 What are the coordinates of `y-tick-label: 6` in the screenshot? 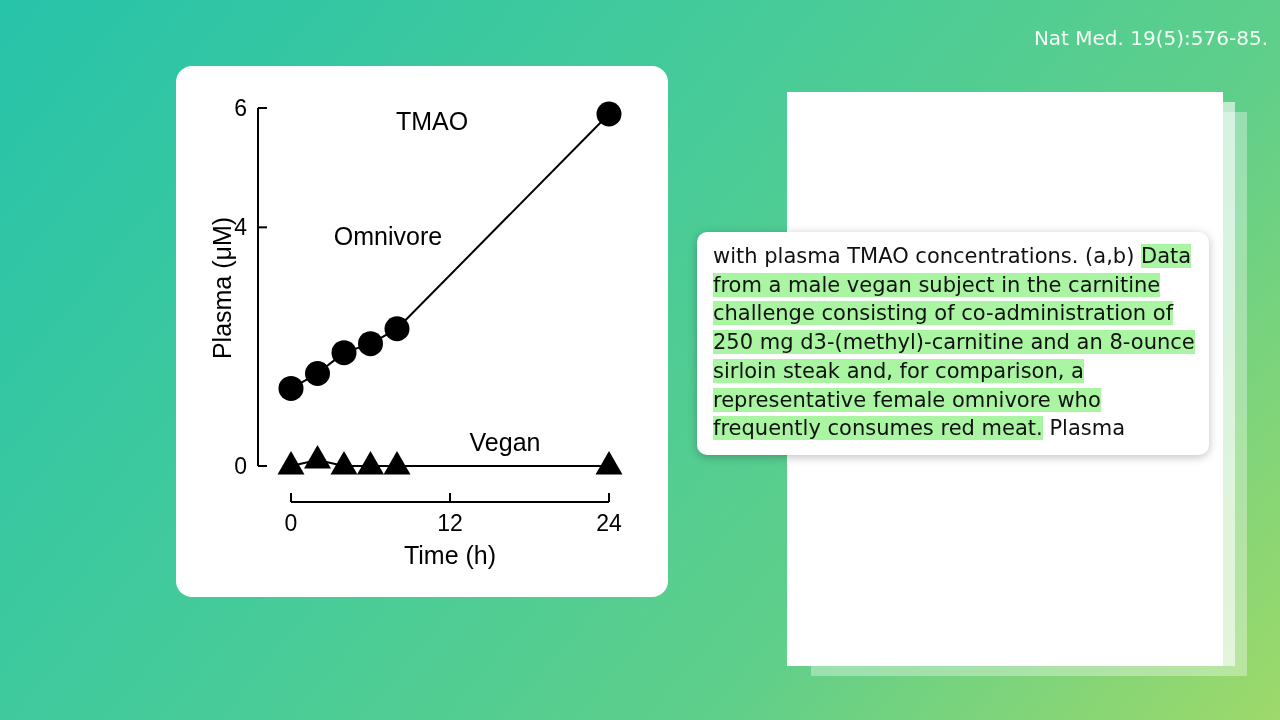 It's located at (240, 108).